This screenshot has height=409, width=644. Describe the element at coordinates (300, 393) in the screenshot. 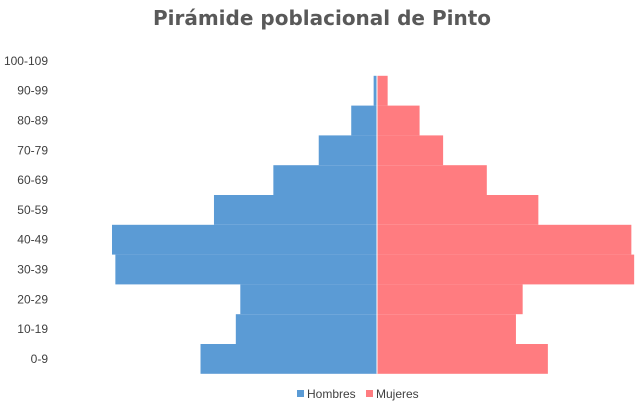

I see `legend-swatch-hombres` at that location.